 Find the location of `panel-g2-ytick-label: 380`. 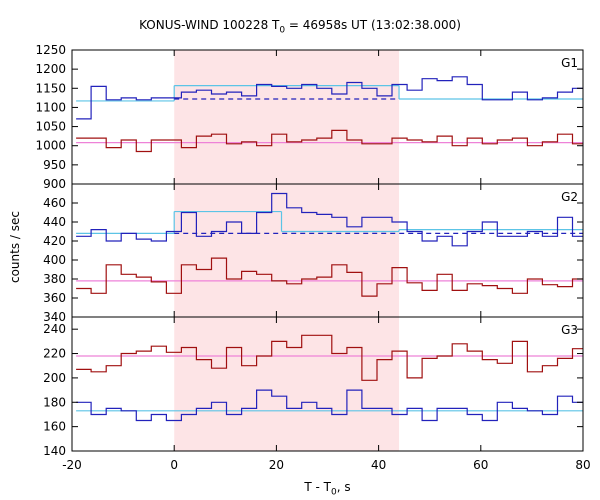

panel-g2-ytick-label: 380 is located at coordinates (54, 279).